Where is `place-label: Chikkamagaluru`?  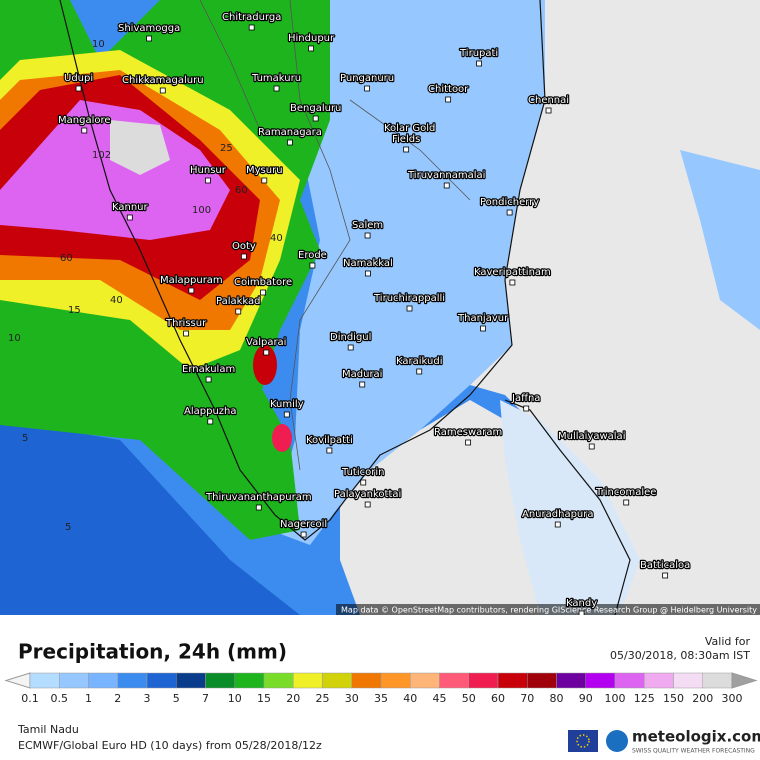 place-label: Chikkamagaluru is located at coordinates (163, 80).